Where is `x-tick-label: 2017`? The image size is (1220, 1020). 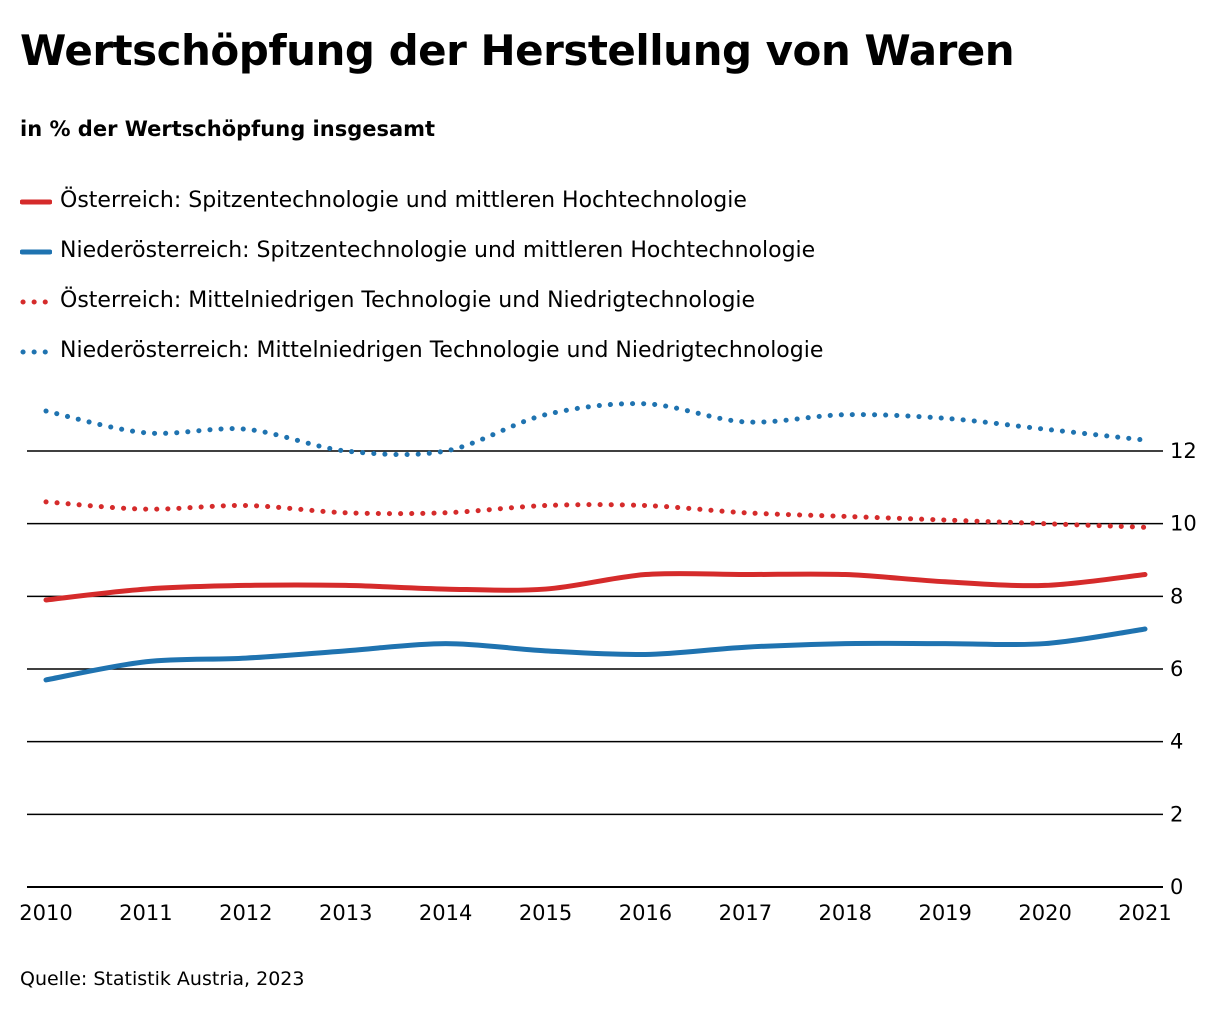 x-tick-label: 2017 is located at coordinates (745, 913).